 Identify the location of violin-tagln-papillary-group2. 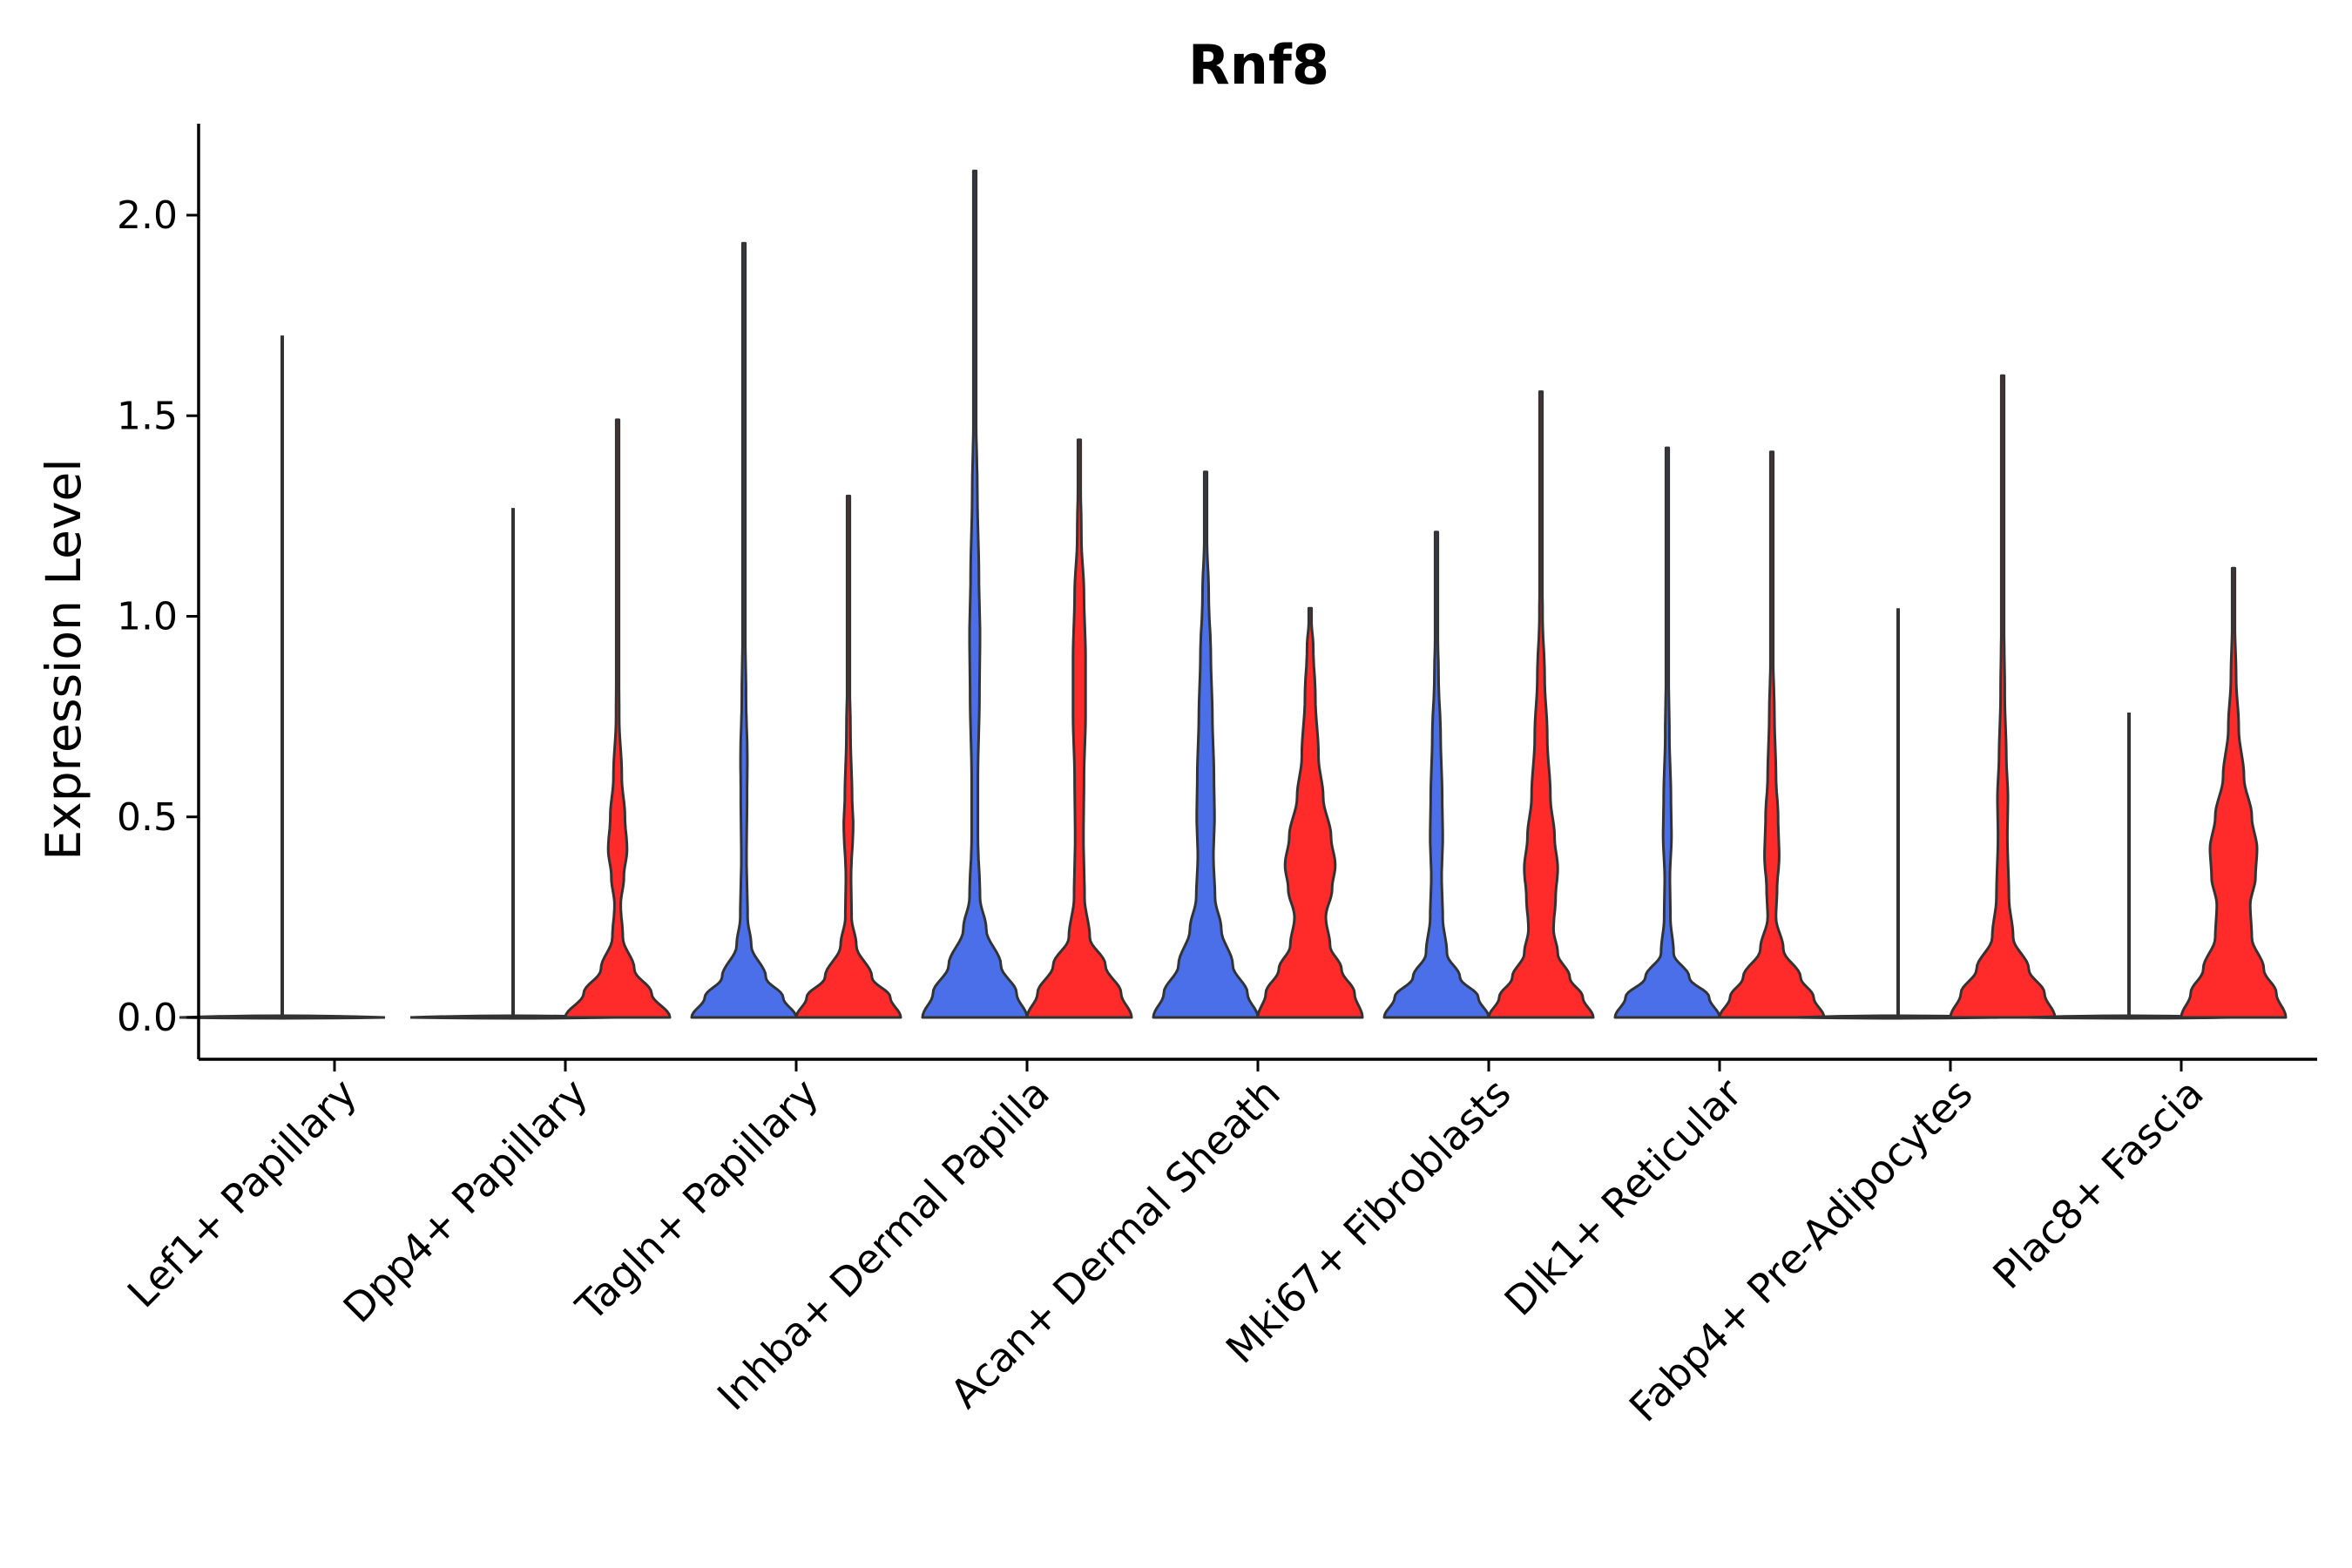
(848, 756).